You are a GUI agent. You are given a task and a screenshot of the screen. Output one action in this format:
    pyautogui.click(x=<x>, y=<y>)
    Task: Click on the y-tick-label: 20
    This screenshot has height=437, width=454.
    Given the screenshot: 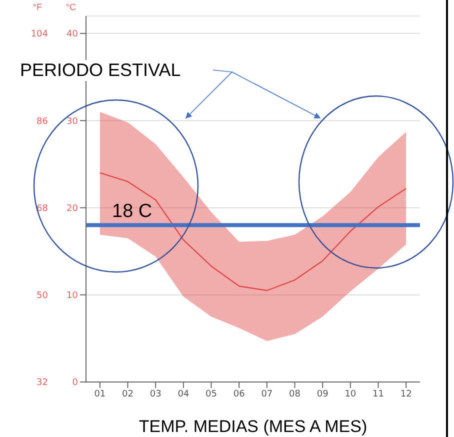 What is the action you would take?
    pyautogui.click(x=72, y=209)
    